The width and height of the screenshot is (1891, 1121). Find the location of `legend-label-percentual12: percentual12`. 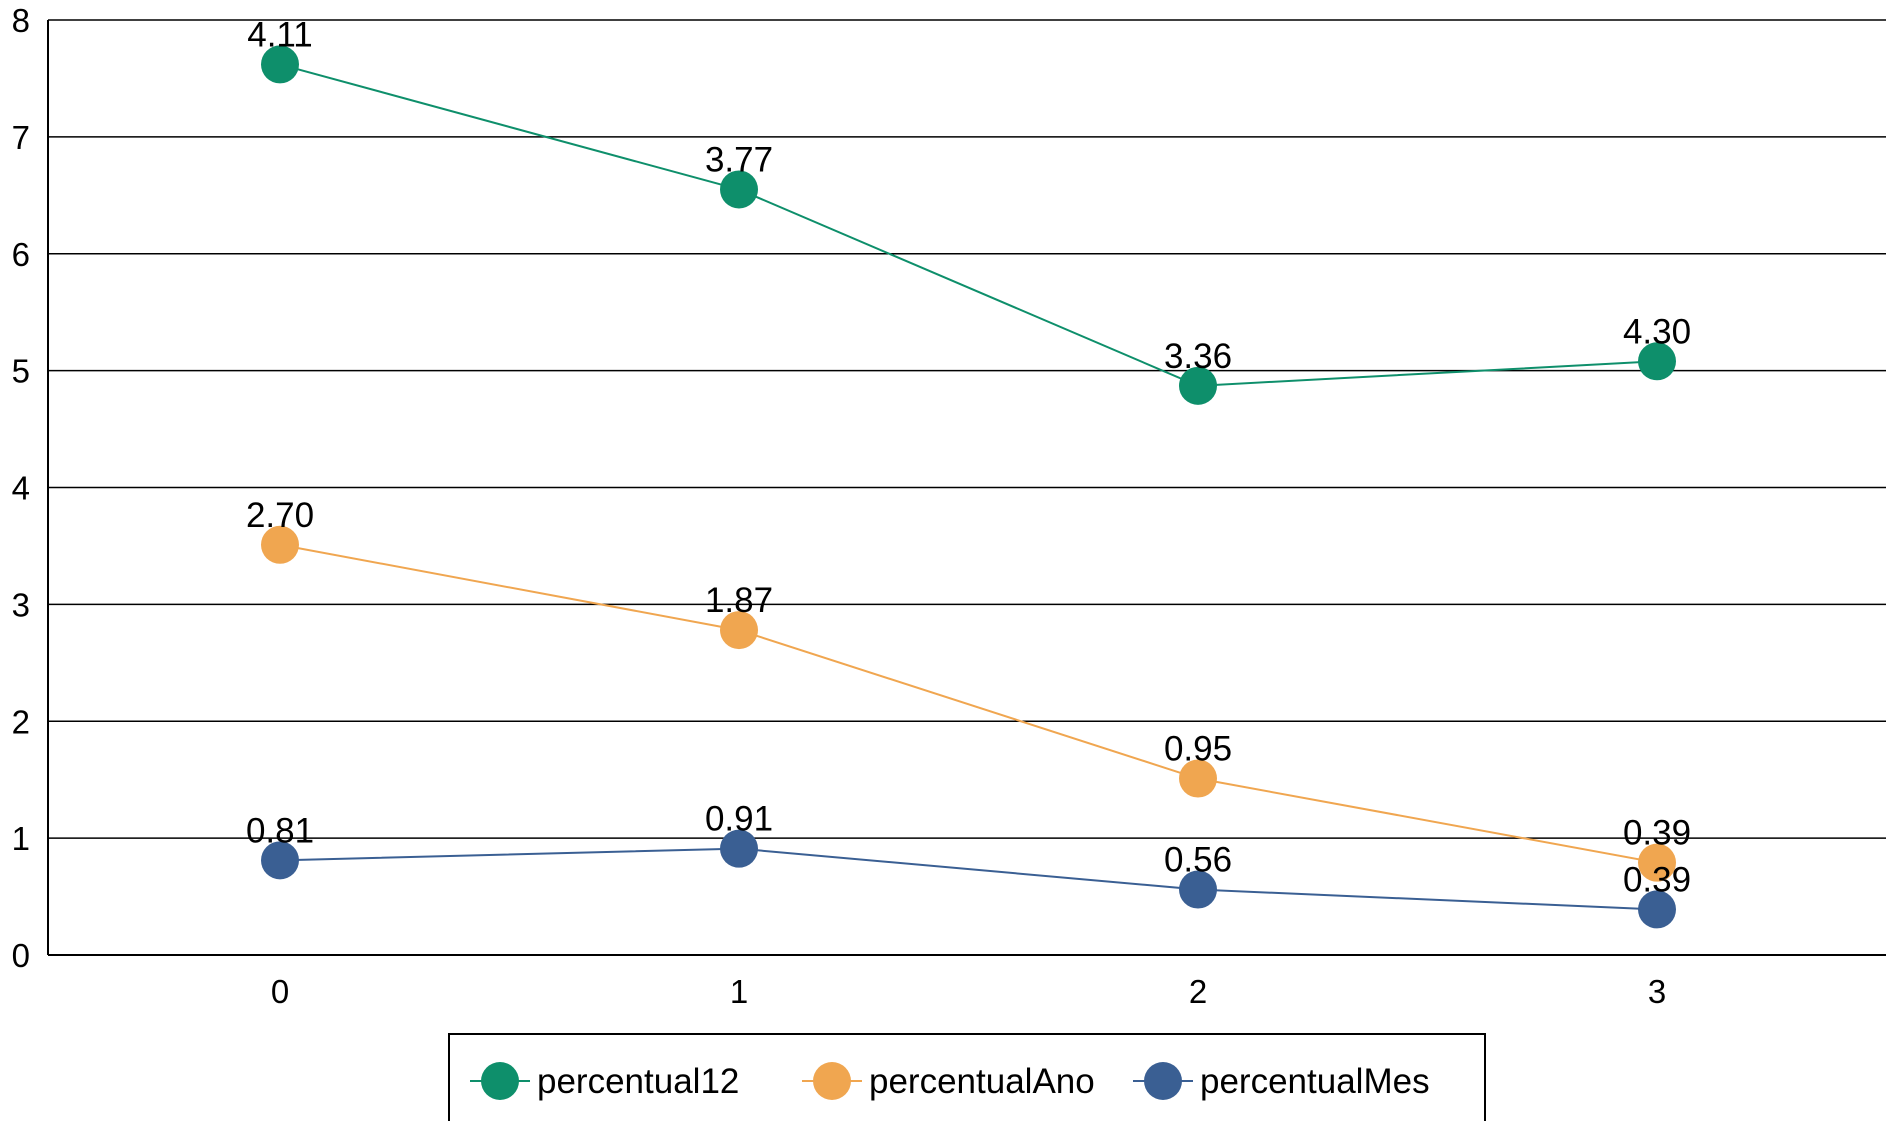

legend-label-percentual12: percentual12 is located at coordinates (638, 1081).